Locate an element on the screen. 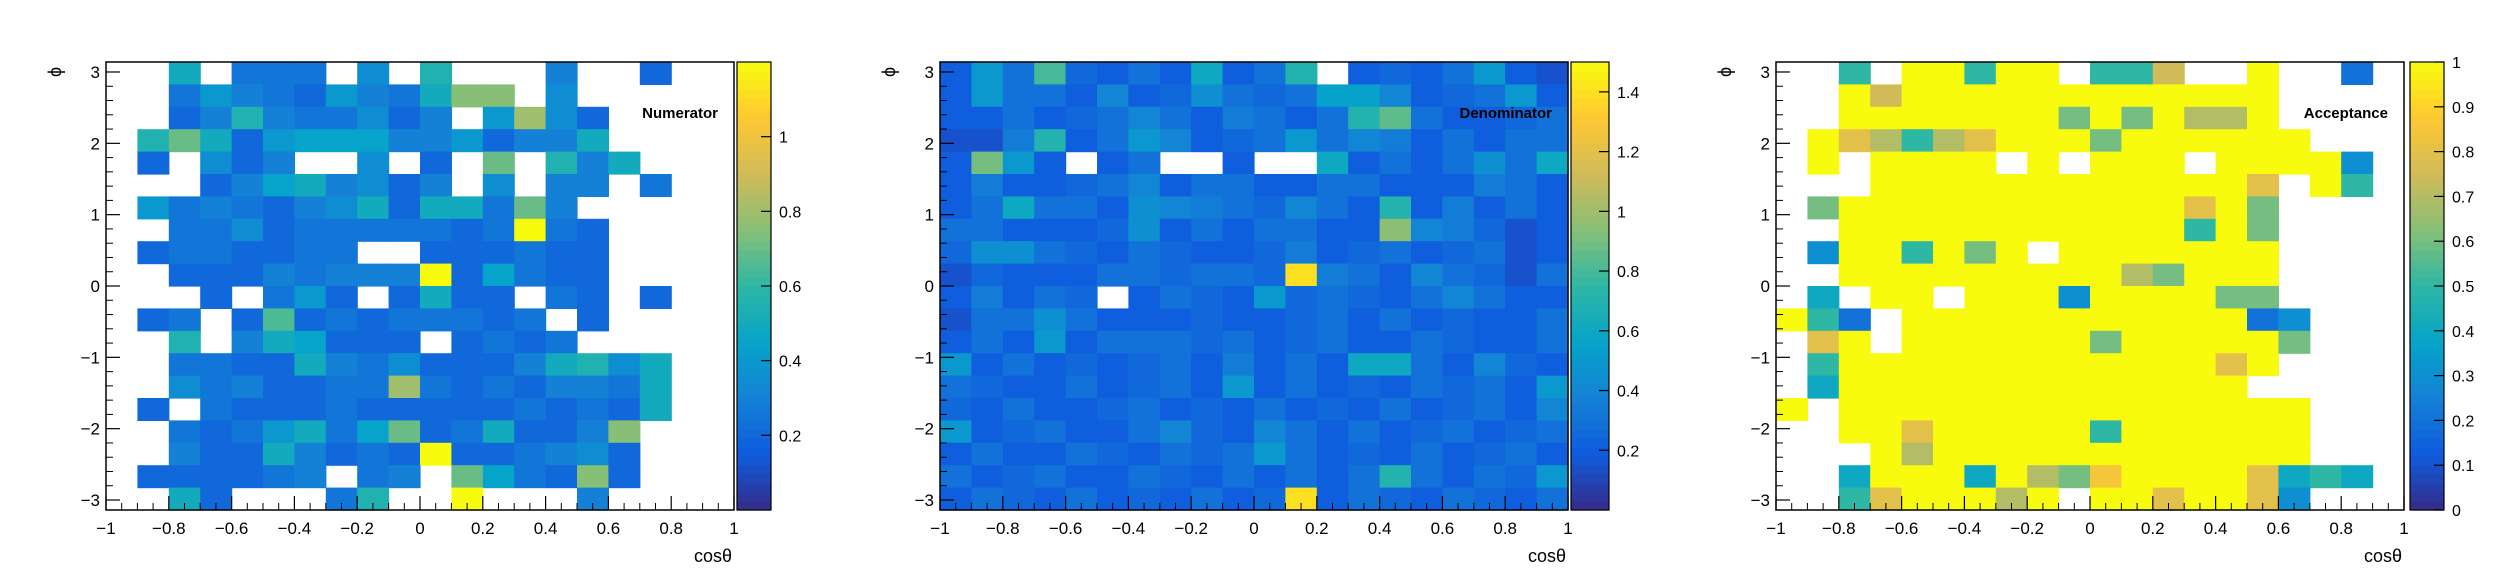 This screenshot has height=572, width=2496. z-tick-label: 0.3 is located at coordinates (2463, 377).